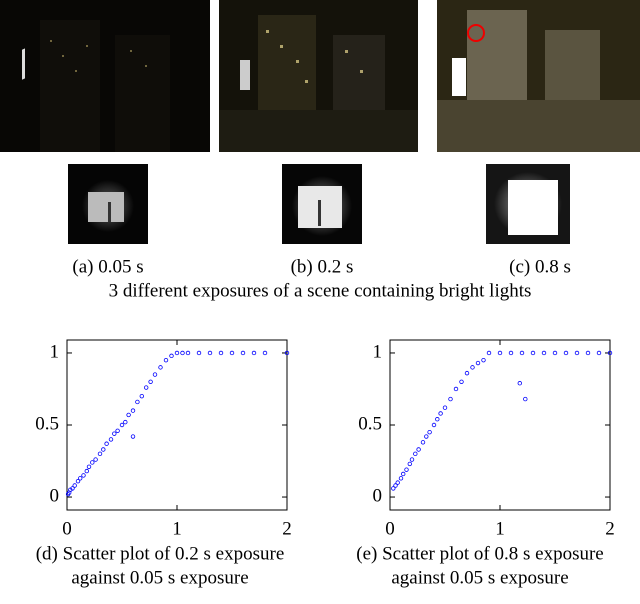 The height and width of the screenshot is (604, 640). Describe the element at coordinates (107, 266) in the screenshot. I see `photo-caption: (a) 0.05 s` at that location.